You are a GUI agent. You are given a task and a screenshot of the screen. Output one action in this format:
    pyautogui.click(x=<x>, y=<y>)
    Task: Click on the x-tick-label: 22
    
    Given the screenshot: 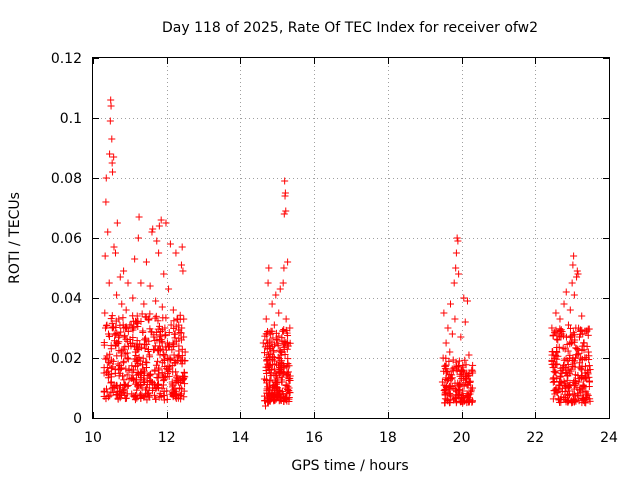 What is the action you would take?
    pyautogui.click(x=535, y=438)
    